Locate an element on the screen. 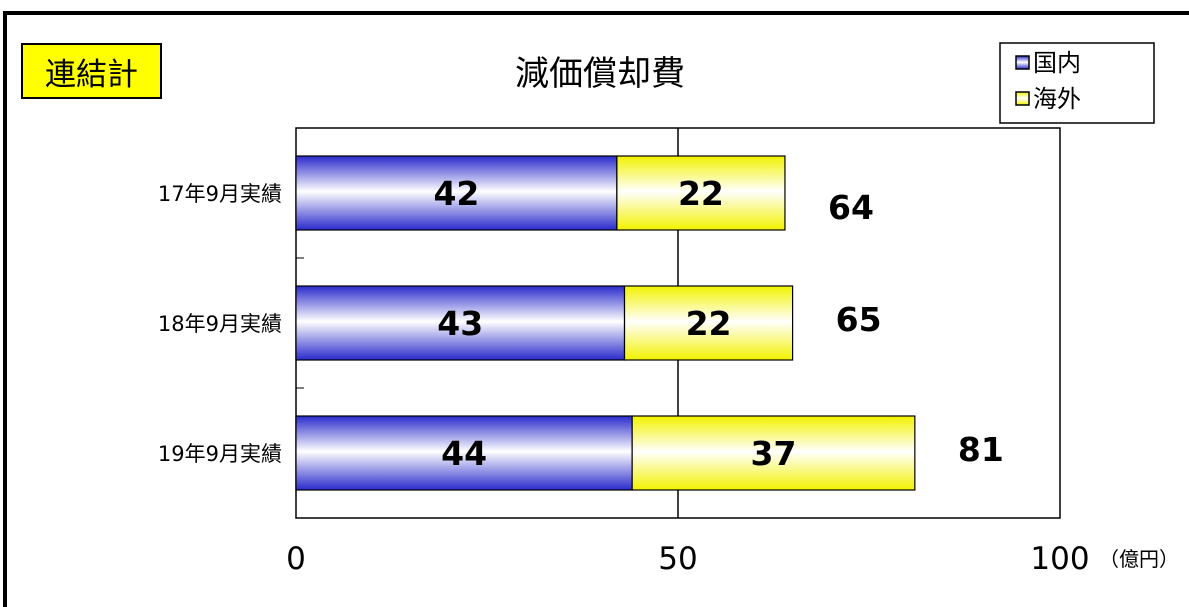 The width and height of the screenshot is (1189, 607). bar-value-label: 43 is located at coordinates (460, 323).